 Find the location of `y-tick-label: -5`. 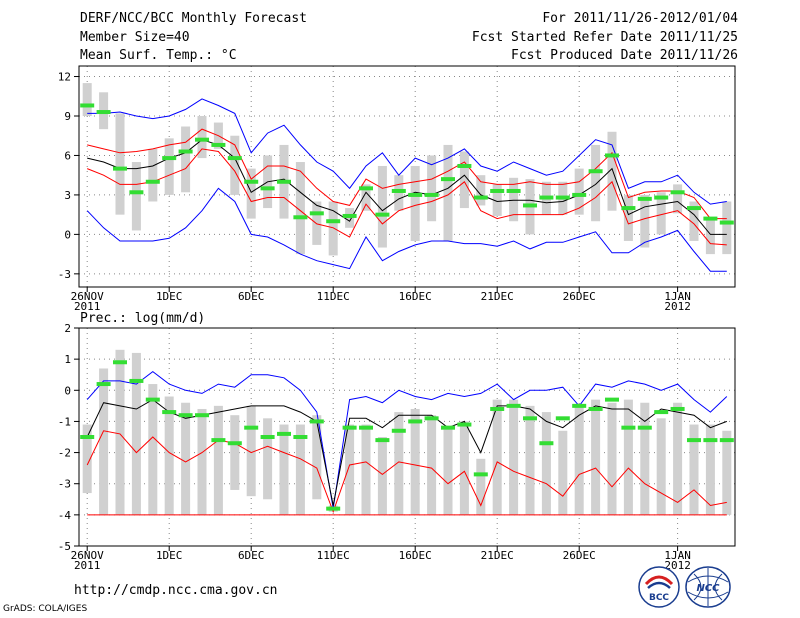

y-tick-label: -5 is located at coordinates (64, 546).